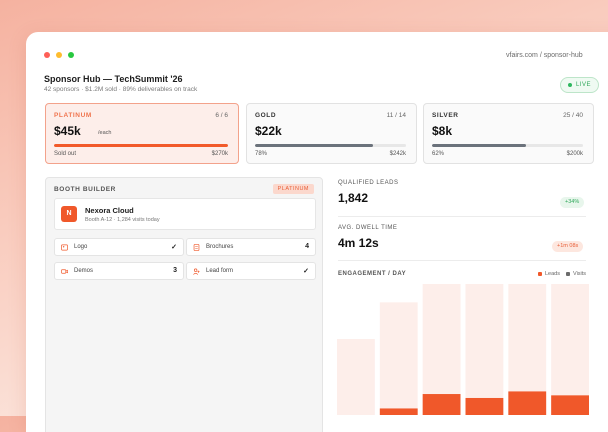  I want to click on tier-card-gold: GOLD 11 / 14 $22k 78% $242k, so click(331, 133).